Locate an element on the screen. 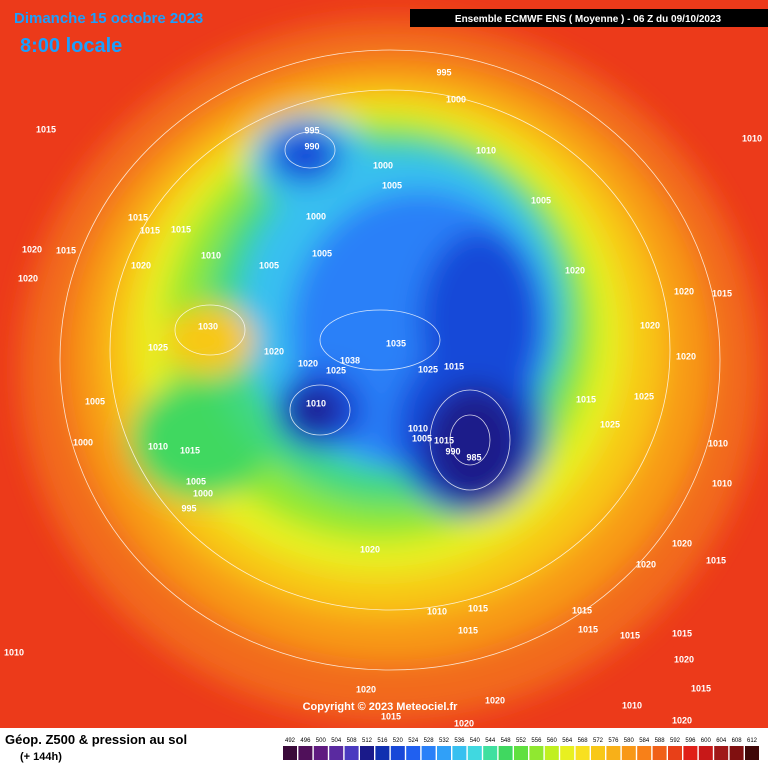 The image size is (768, 773). legend-subtitle: (+ 144h) is located at coordinates (41, 757).